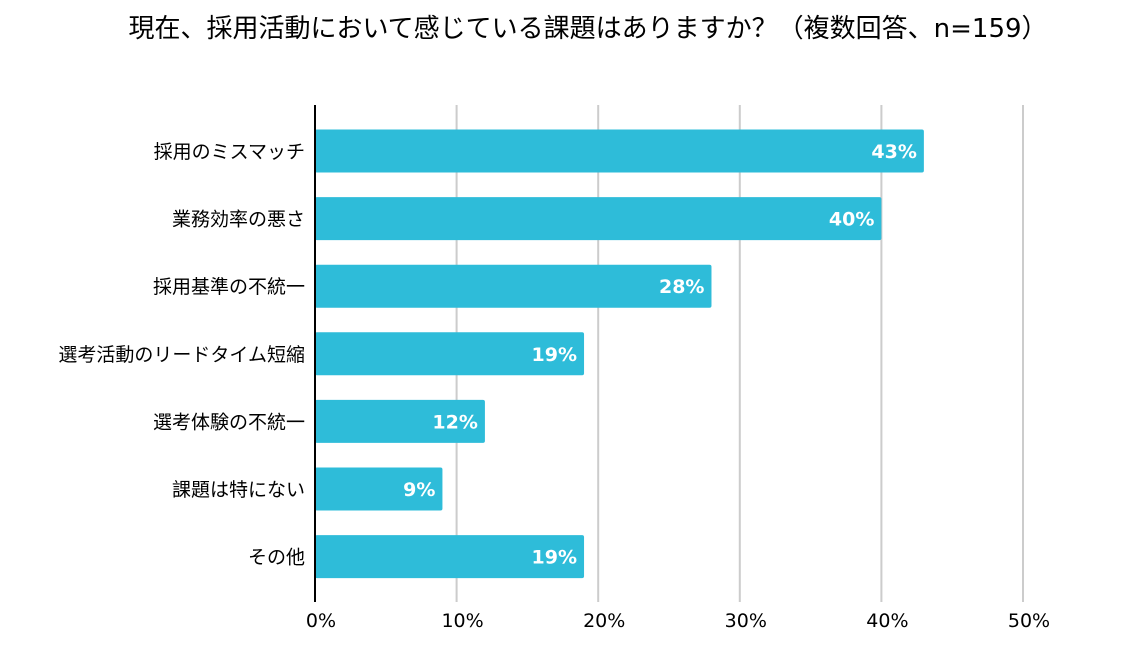  Describe the element at coordinates (604, 621) in the screenshot. I see `x-tick-label-20: 20%` at that location.